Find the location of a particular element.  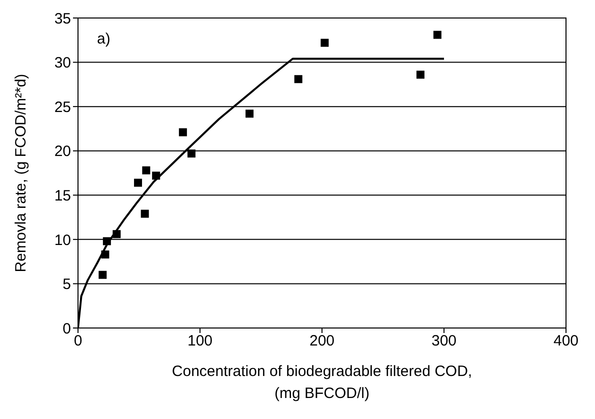

x-tick-label: 300 is located at coordinates (444, 341).